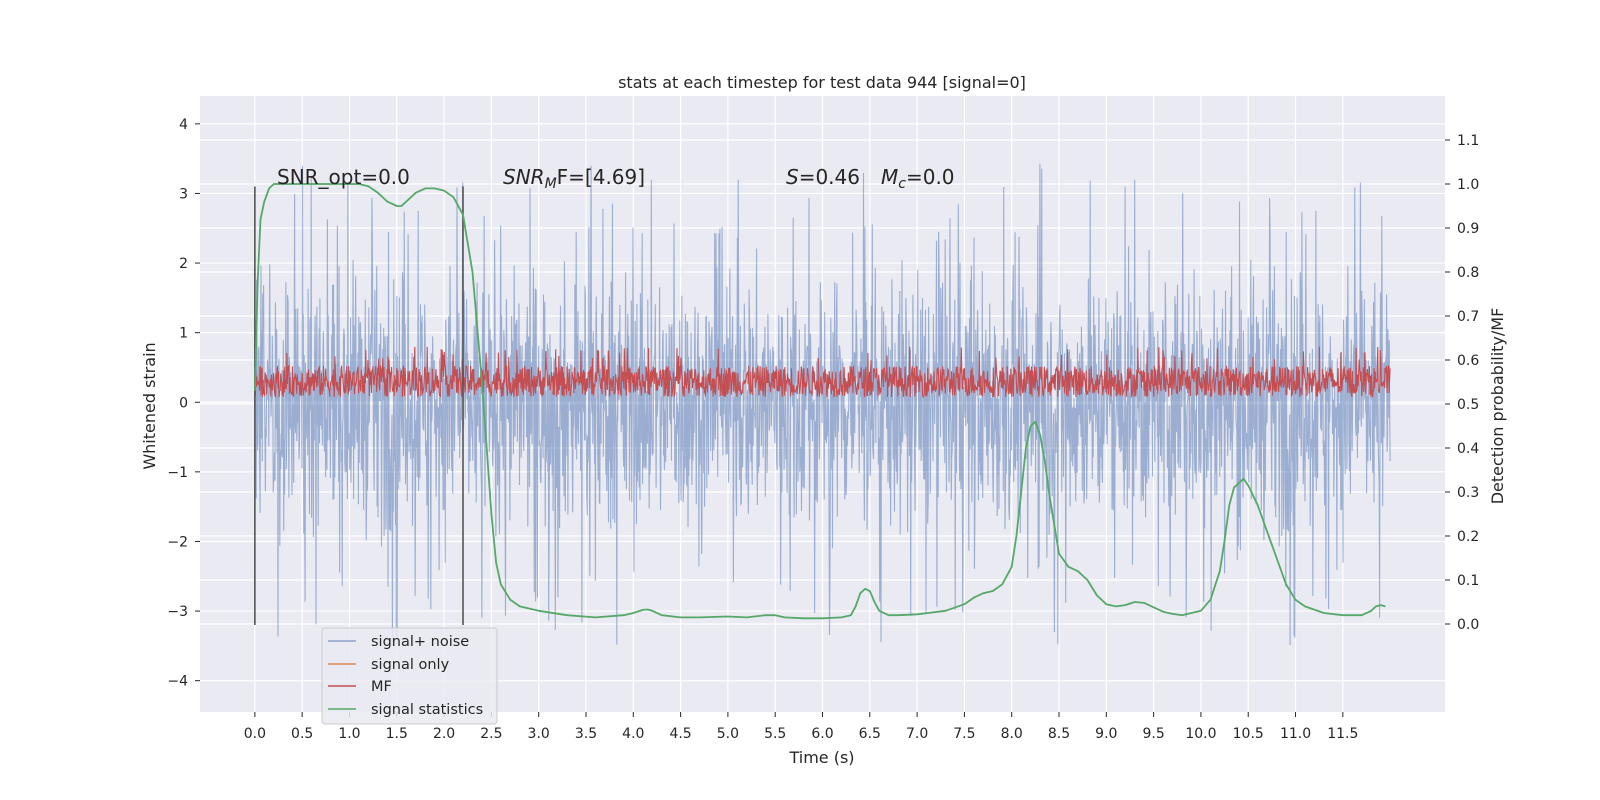 Image resolution: width=1600 pixels, height=800 pixels. Describe the element at coordinates (889, 177) in the screenshot. I see `annotation-mc-label: M` at that location.